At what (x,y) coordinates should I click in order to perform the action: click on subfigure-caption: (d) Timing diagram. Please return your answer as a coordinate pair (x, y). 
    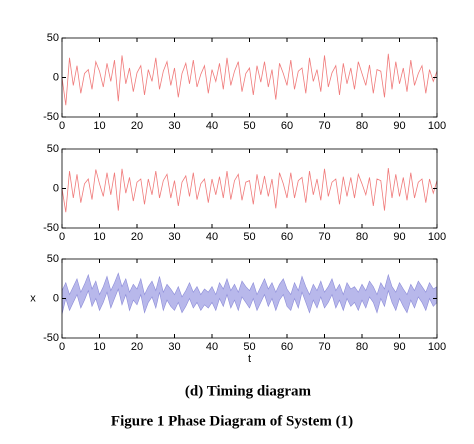
    Looking at the image, I should click on (248, 391).